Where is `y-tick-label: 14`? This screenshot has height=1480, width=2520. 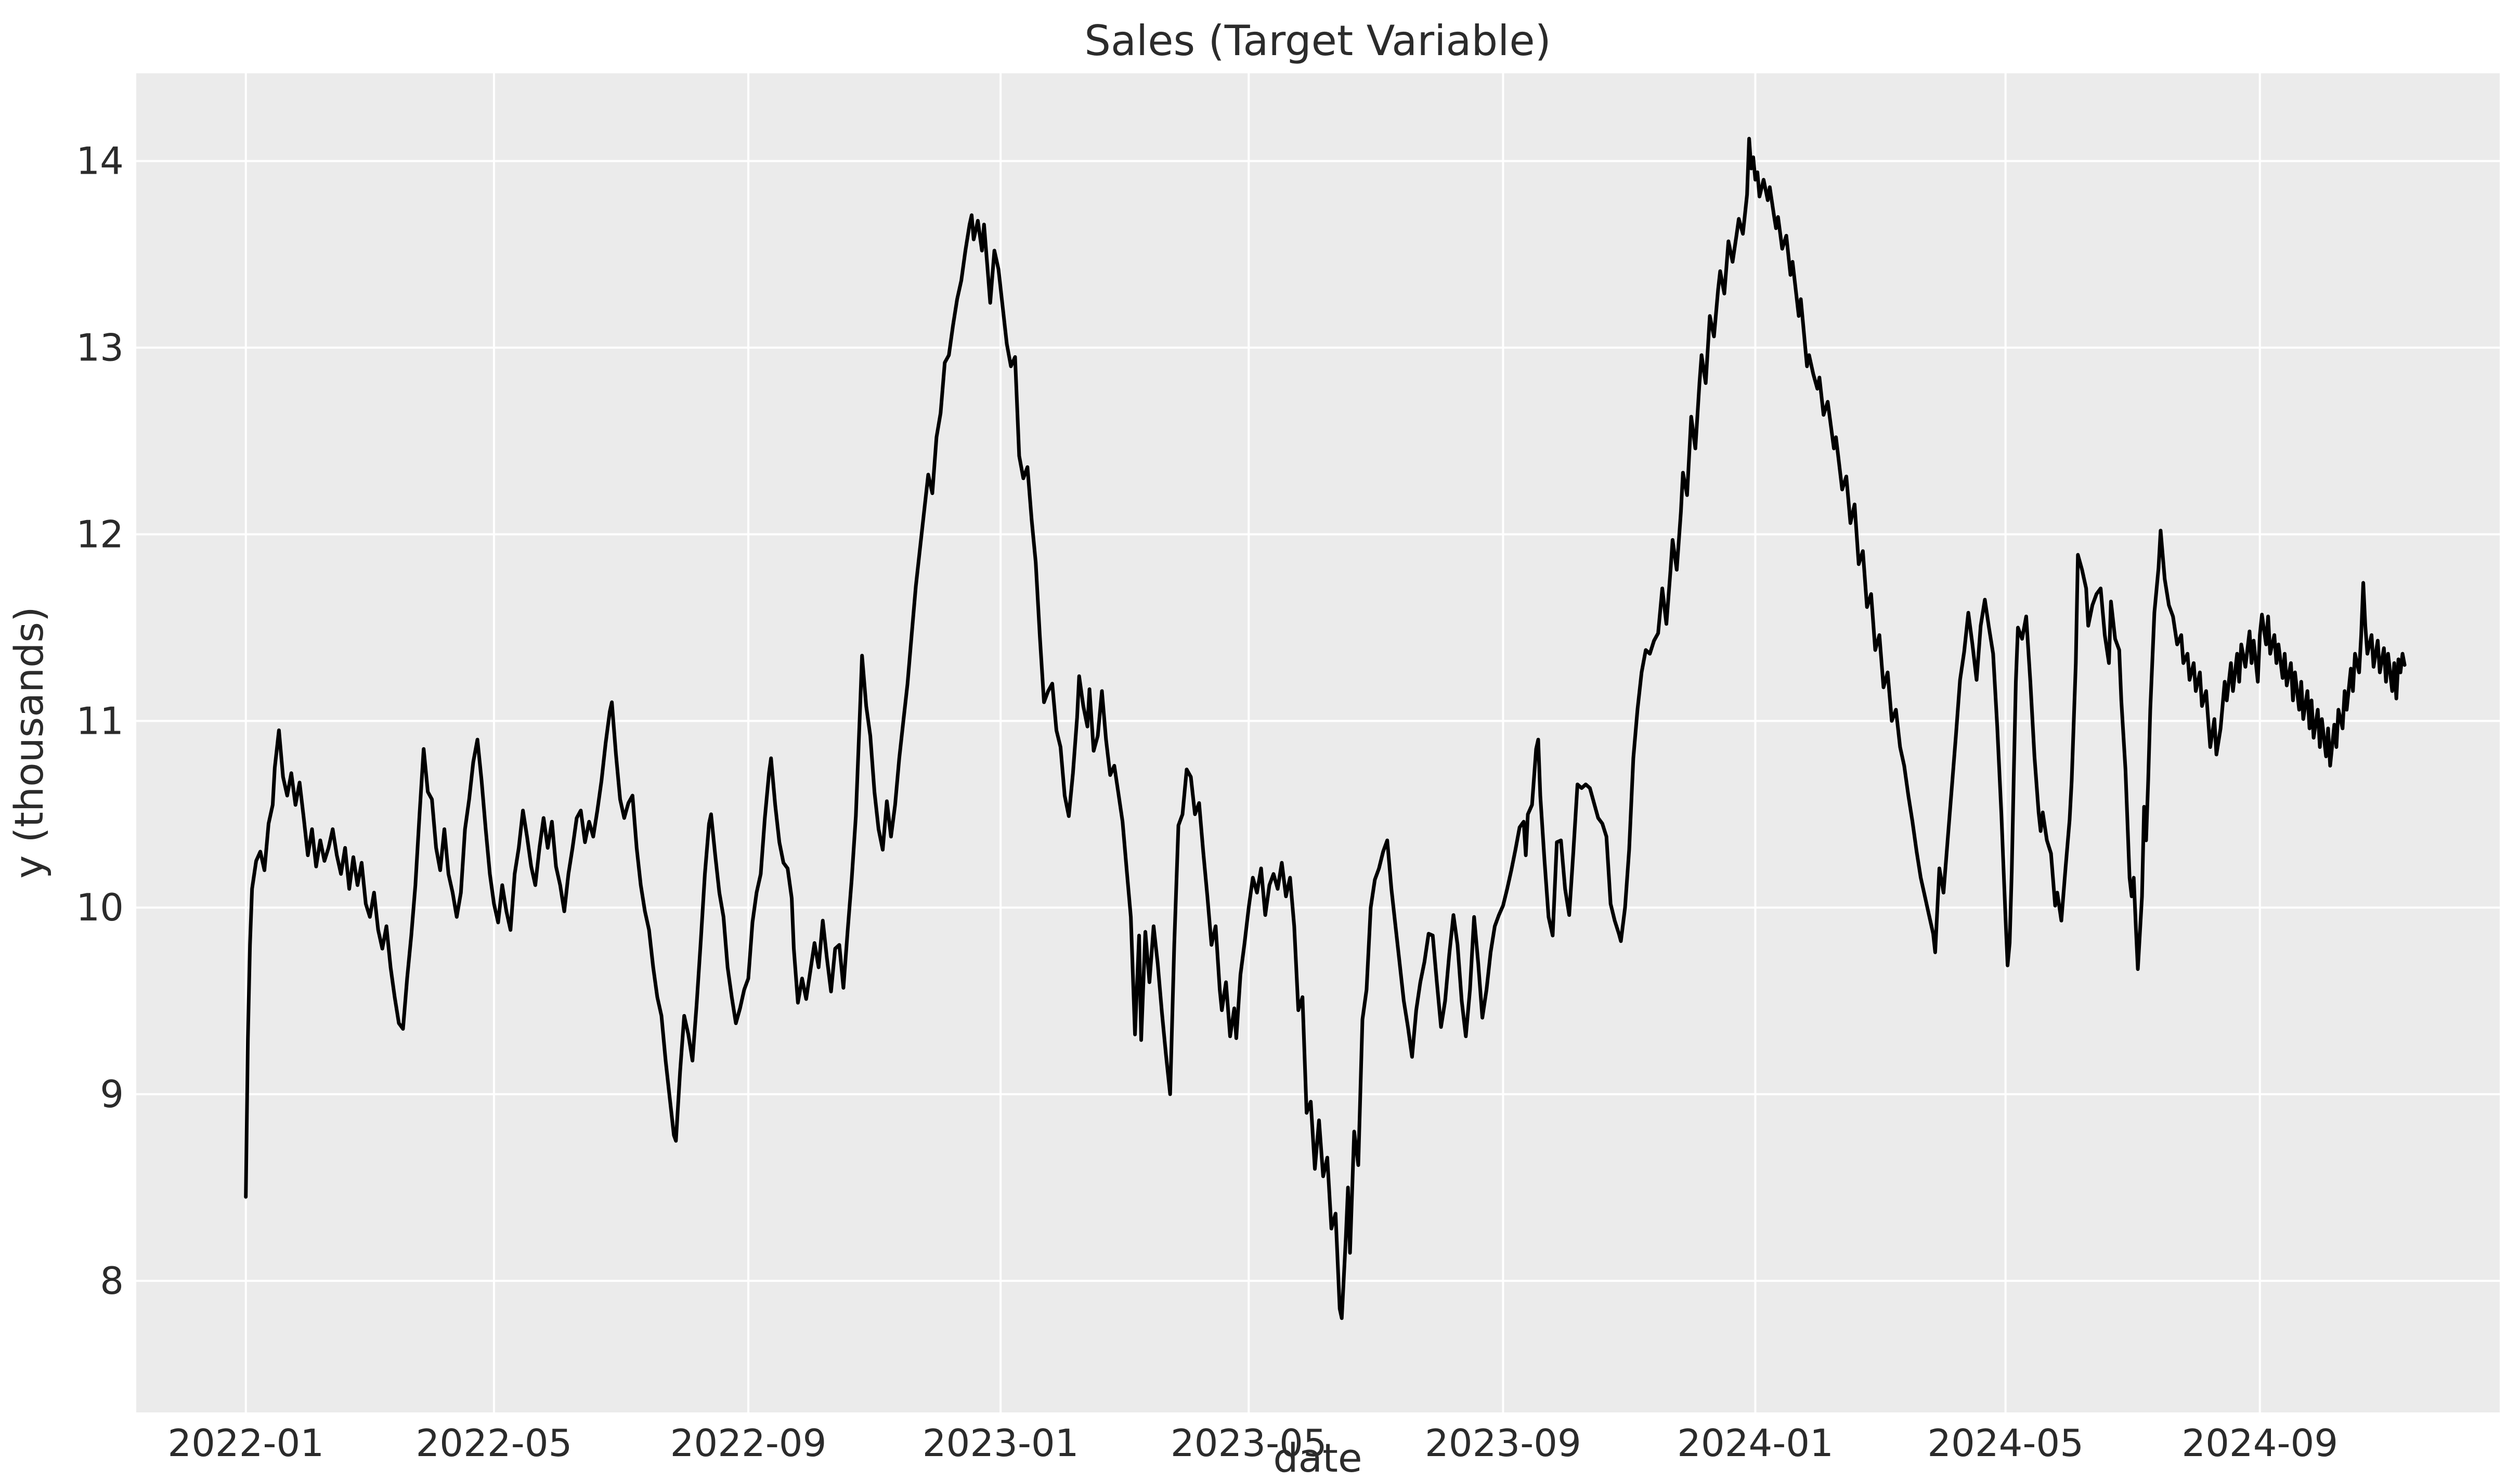 y-tick-label: 14 is located at coordinates (100, 161).